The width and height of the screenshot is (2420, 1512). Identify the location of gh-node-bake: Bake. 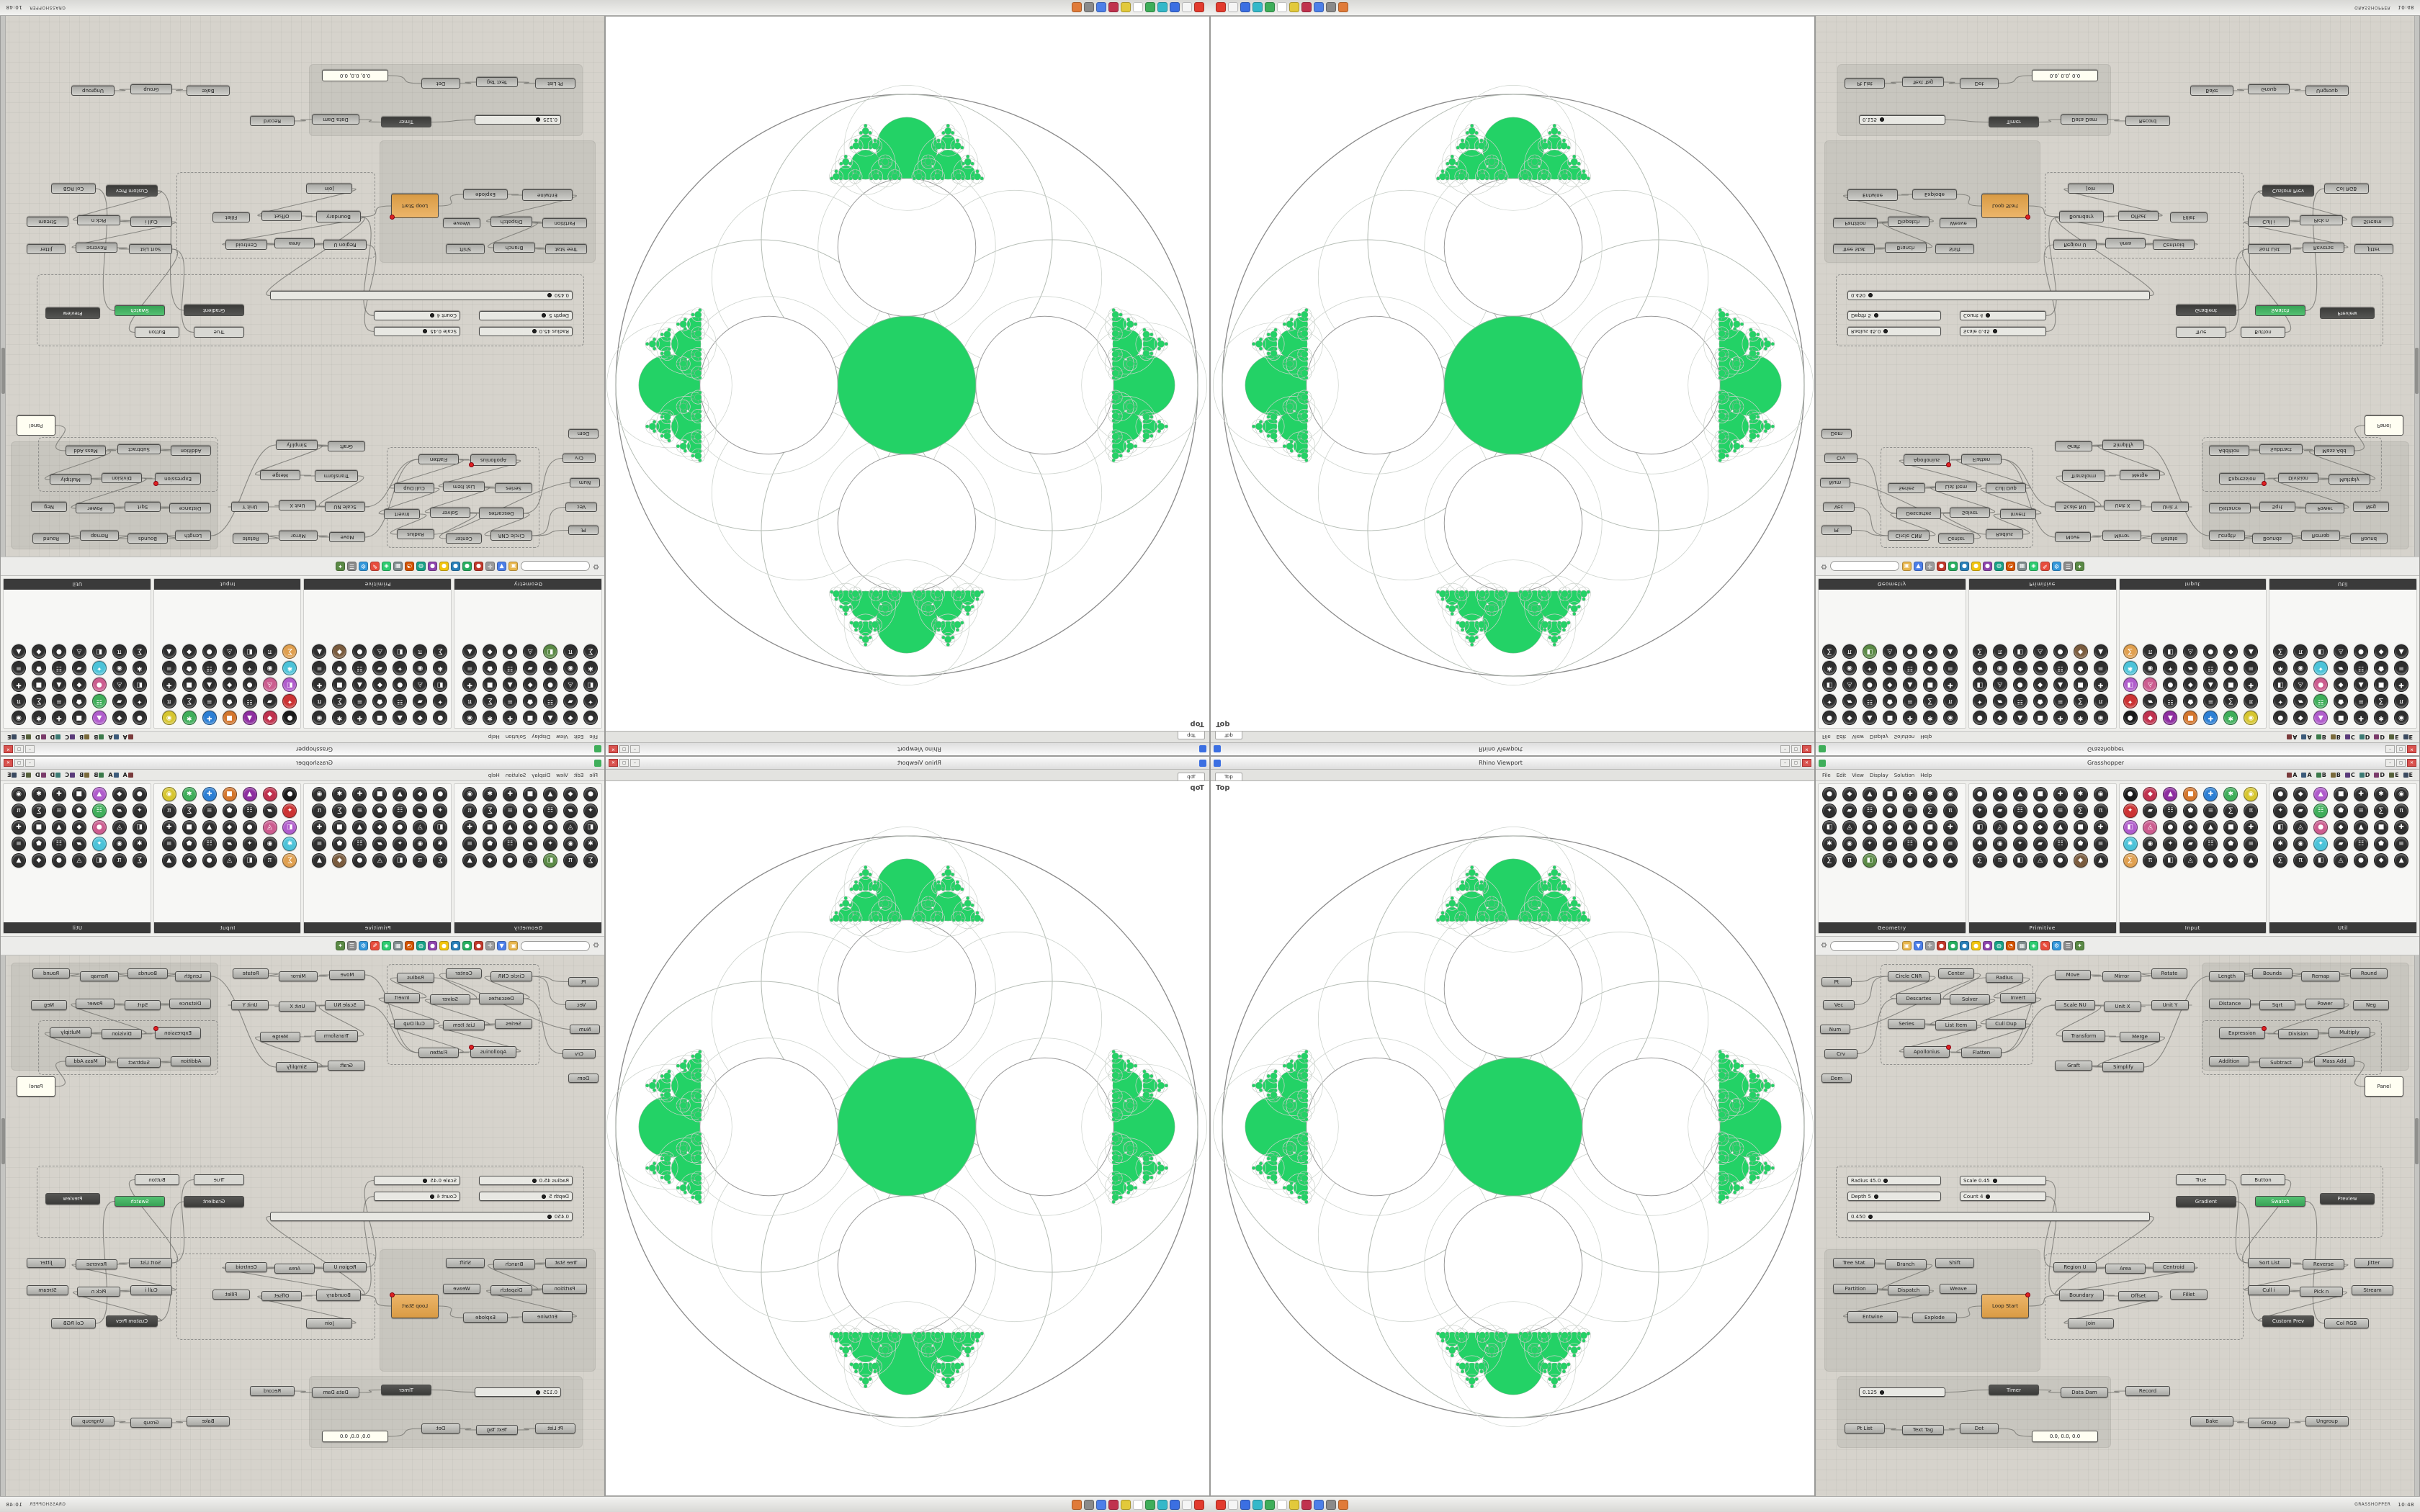
(208, 91).